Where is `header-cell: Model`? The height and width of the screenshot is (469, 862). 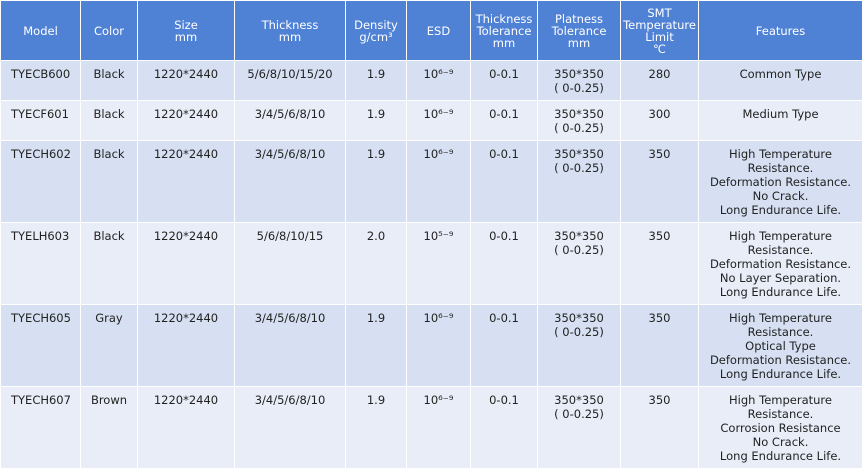 header-cell: Model is located at coordinates (40, 30).